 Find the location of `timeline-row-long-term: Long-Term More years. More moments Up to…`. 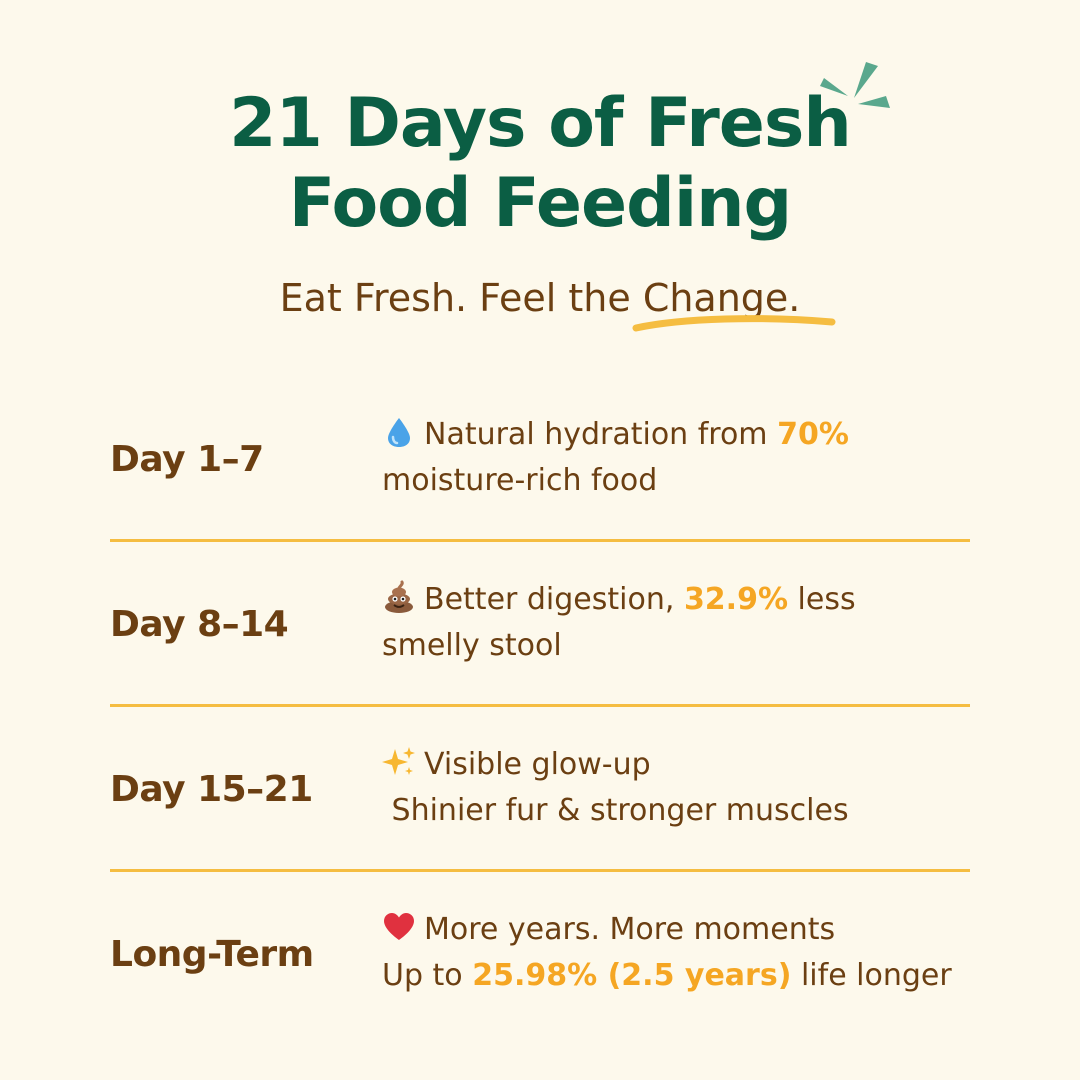

timeline-row-long-term: Long-Term More years. More moments Up to… is located at coordinates (540, 960).